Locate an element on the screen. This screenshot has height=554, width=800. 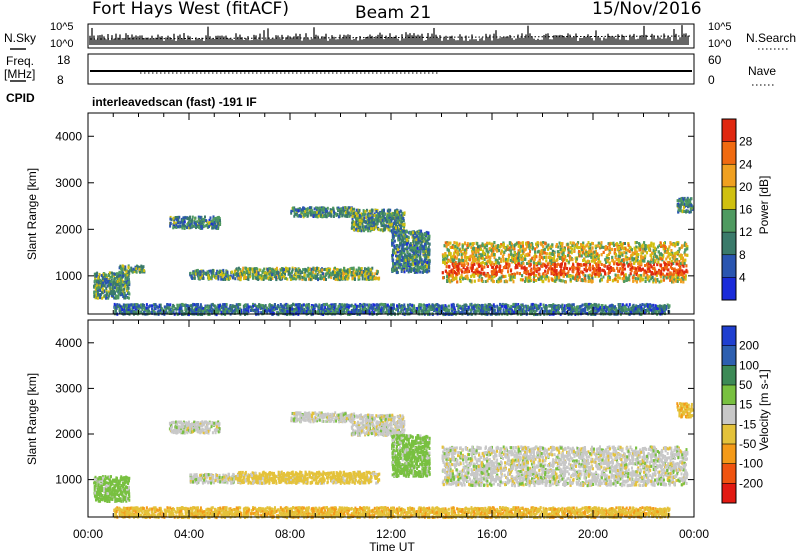
noise-tick-right-high: 10^5 is located at coordinates (720, 27).